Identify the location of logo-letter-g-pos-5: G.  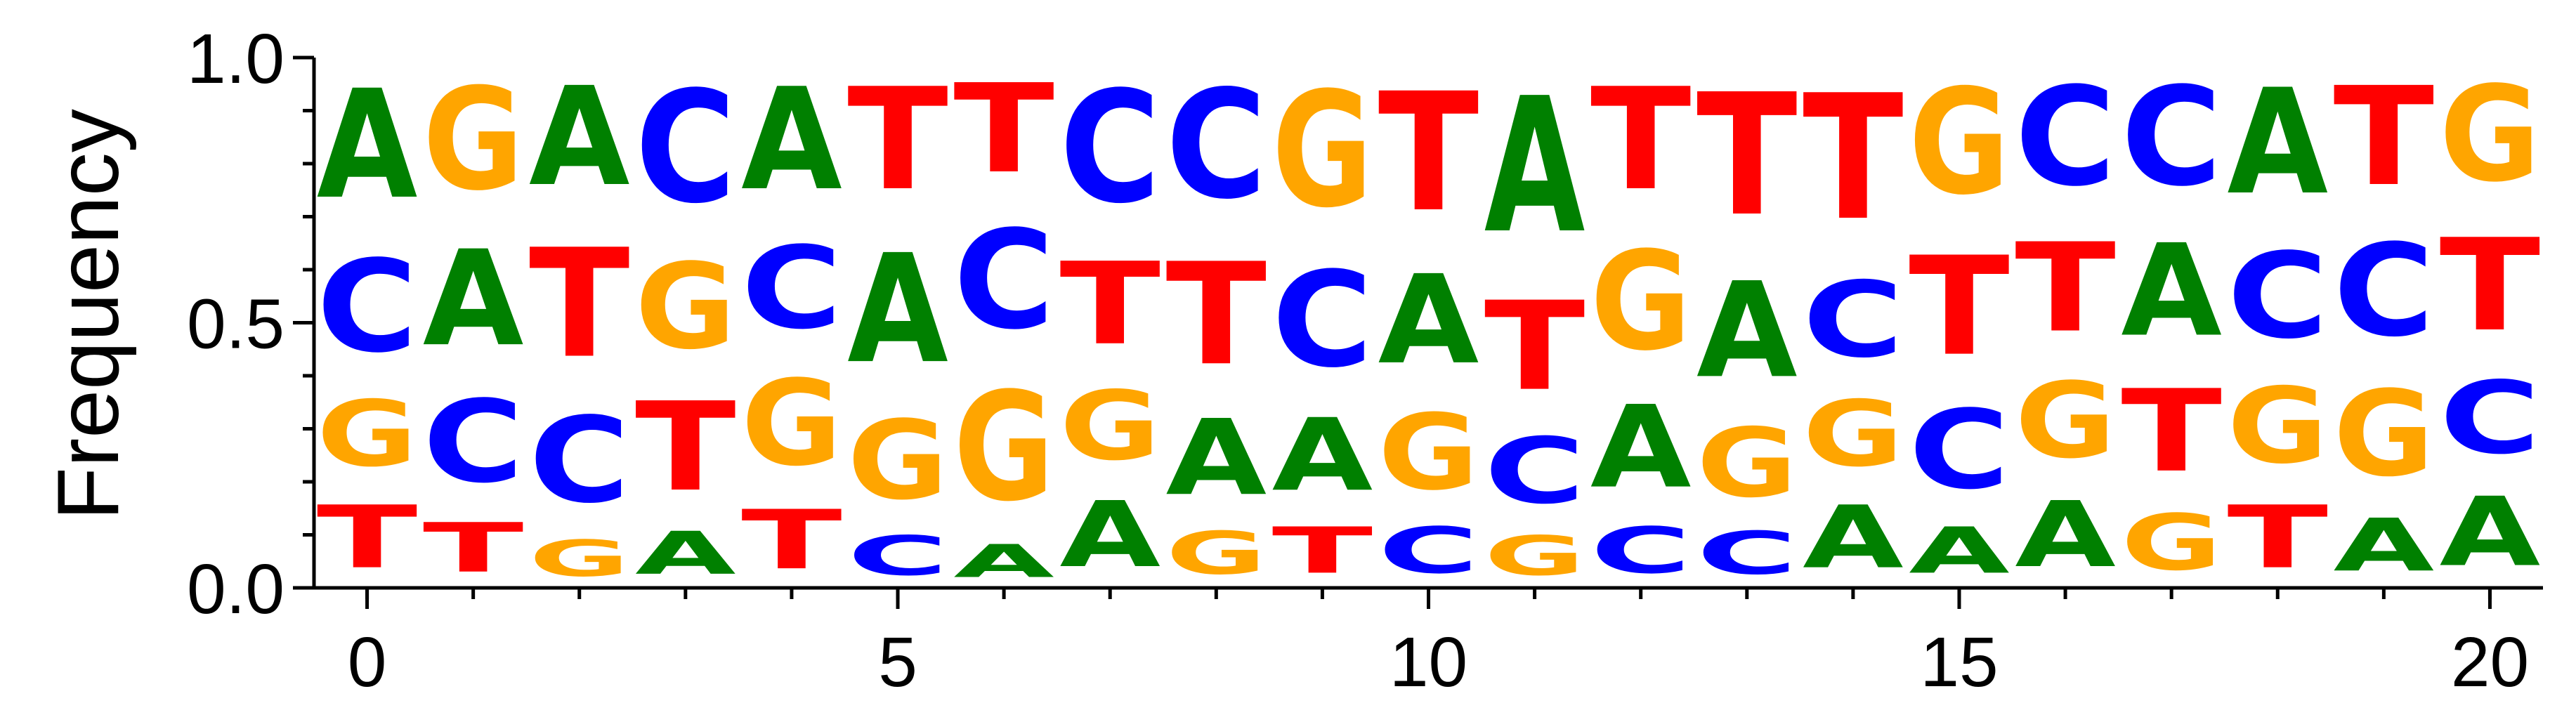
(897, 461).